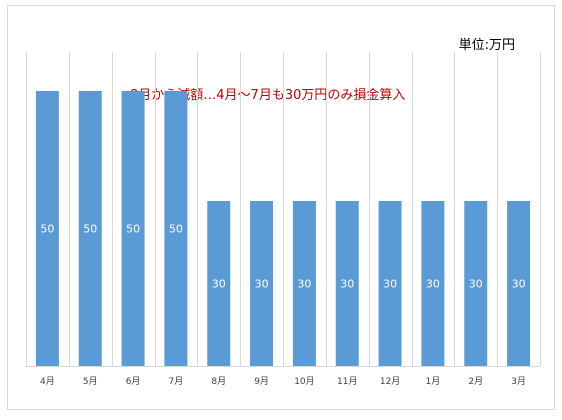 The image size is (562, 420). What do you see at coordinates (261, 381) in the screenshot?
I see `x-tick-label: 9月` at bounding box center [261, 381].